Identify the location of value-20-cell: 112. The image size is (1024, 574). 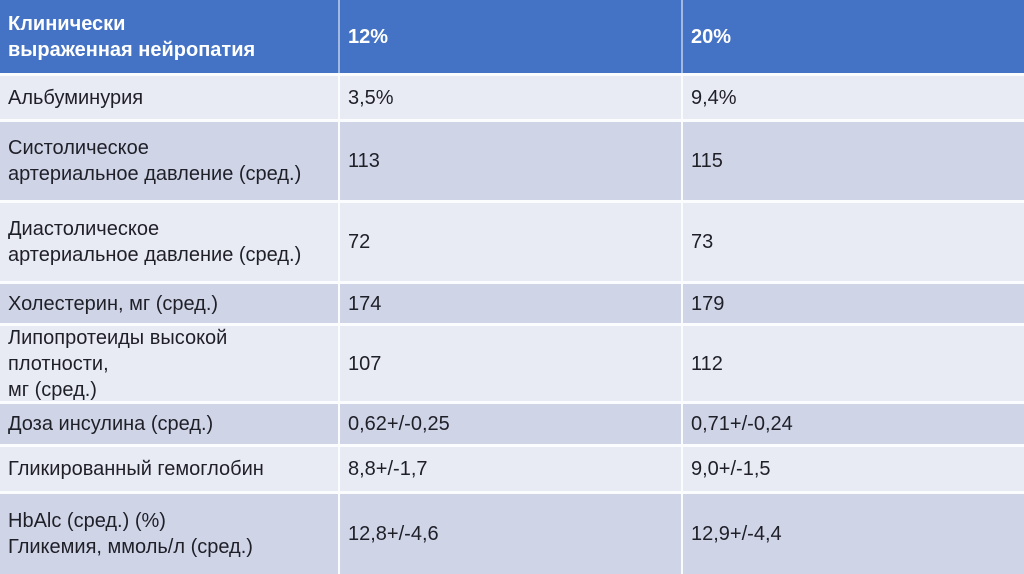
(707, 363).